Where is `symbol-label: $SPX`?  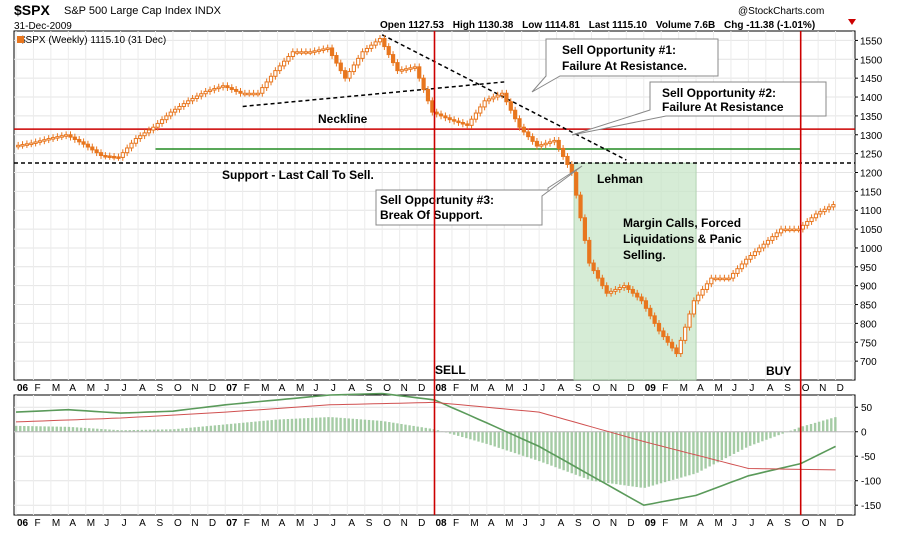 symbol-label: $SPX is located at coordinates (32, 10).